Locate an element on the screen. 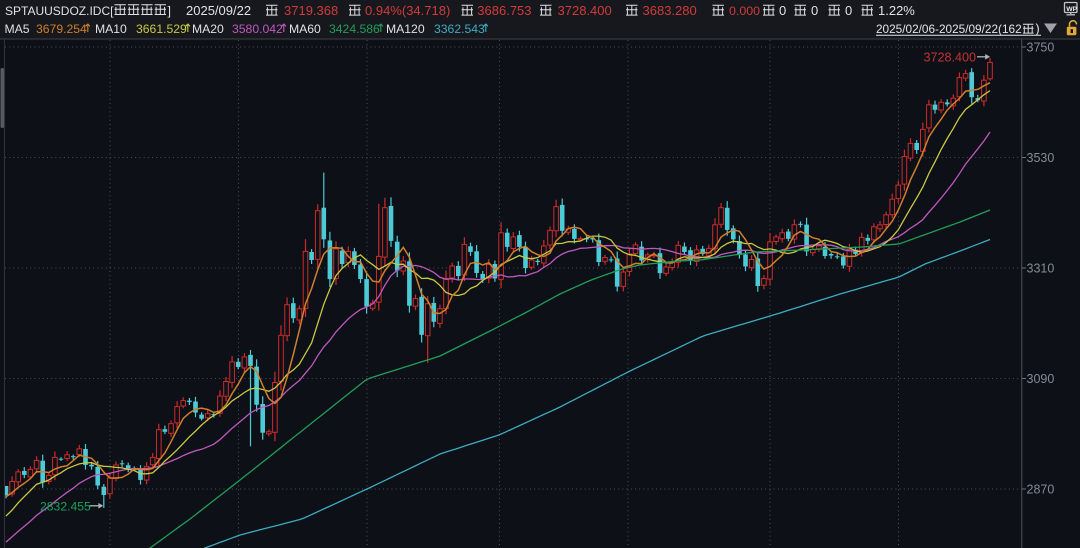  svg-text: MA20 is located at coordinates (208, 29).